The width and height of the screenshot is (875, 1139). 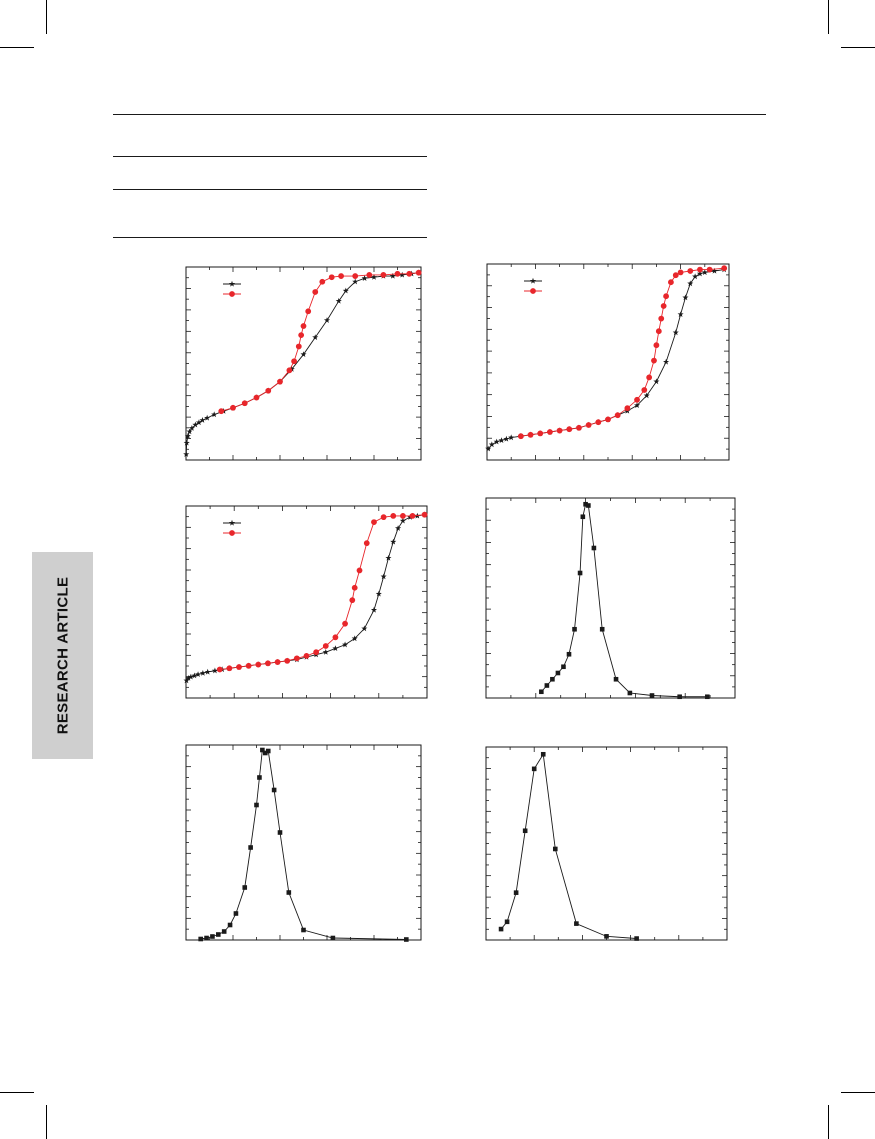 I want to click on chart-distribution-f, so click(x=606, y=843).